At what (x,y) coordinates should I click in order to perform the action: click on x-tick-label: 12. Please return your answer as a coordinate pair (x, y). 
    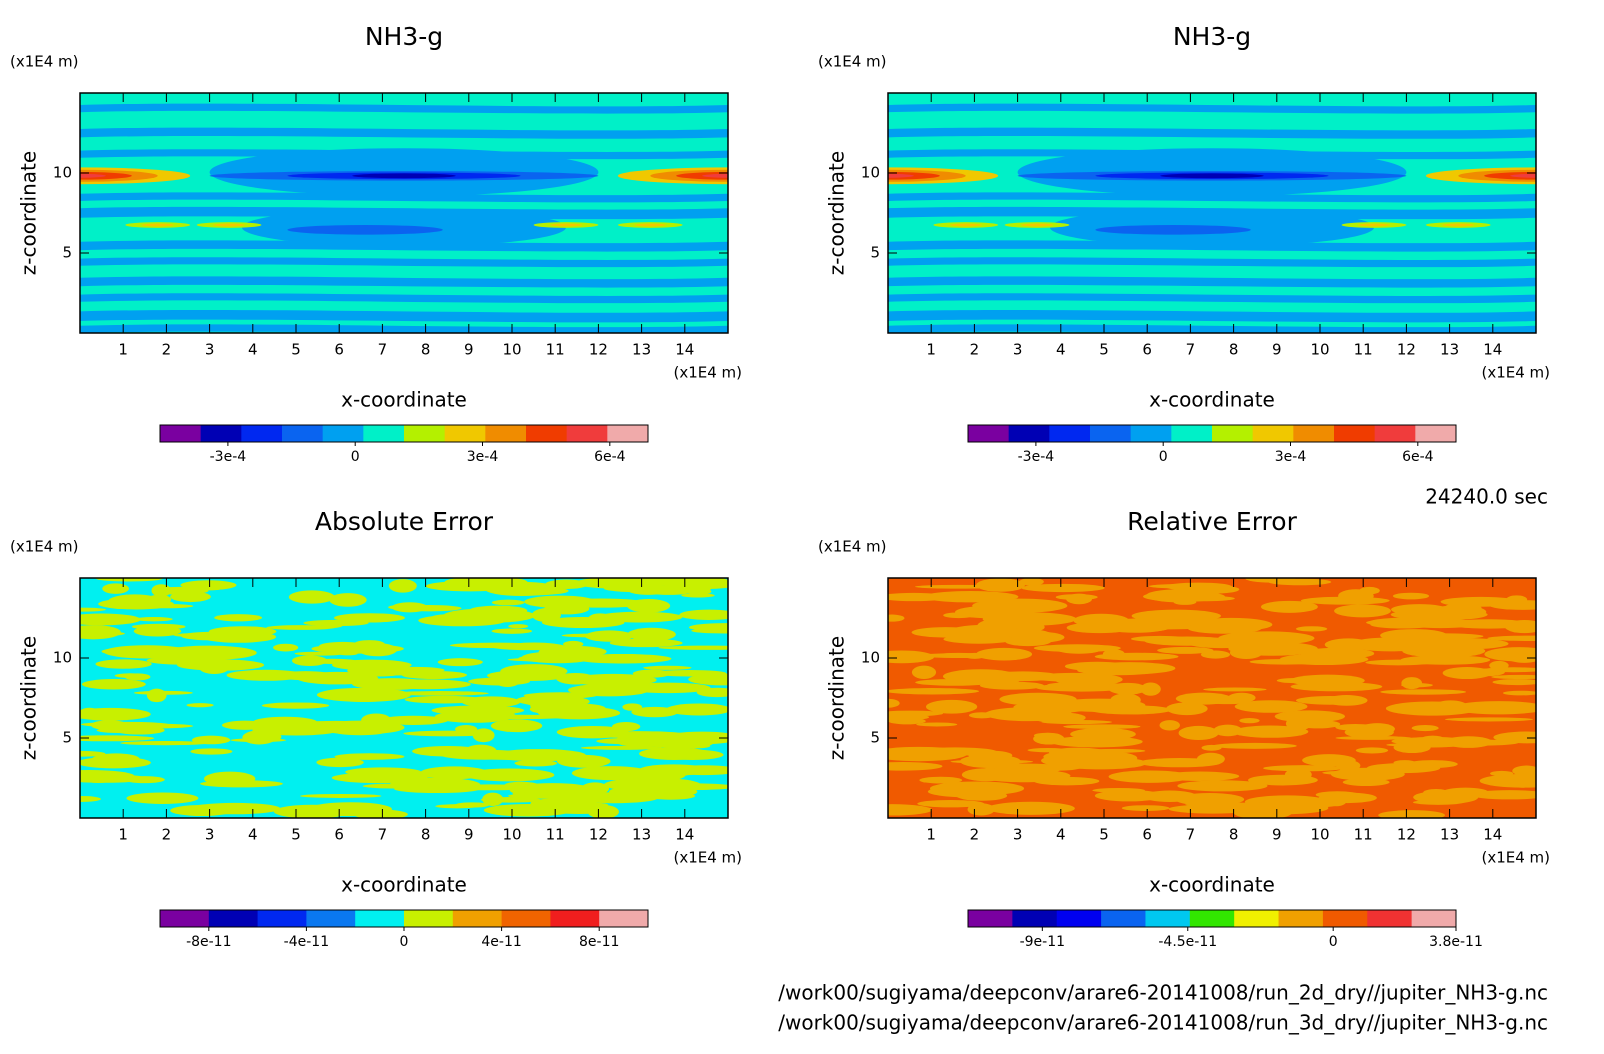
    Looking at the image, I should click on (598, 835).